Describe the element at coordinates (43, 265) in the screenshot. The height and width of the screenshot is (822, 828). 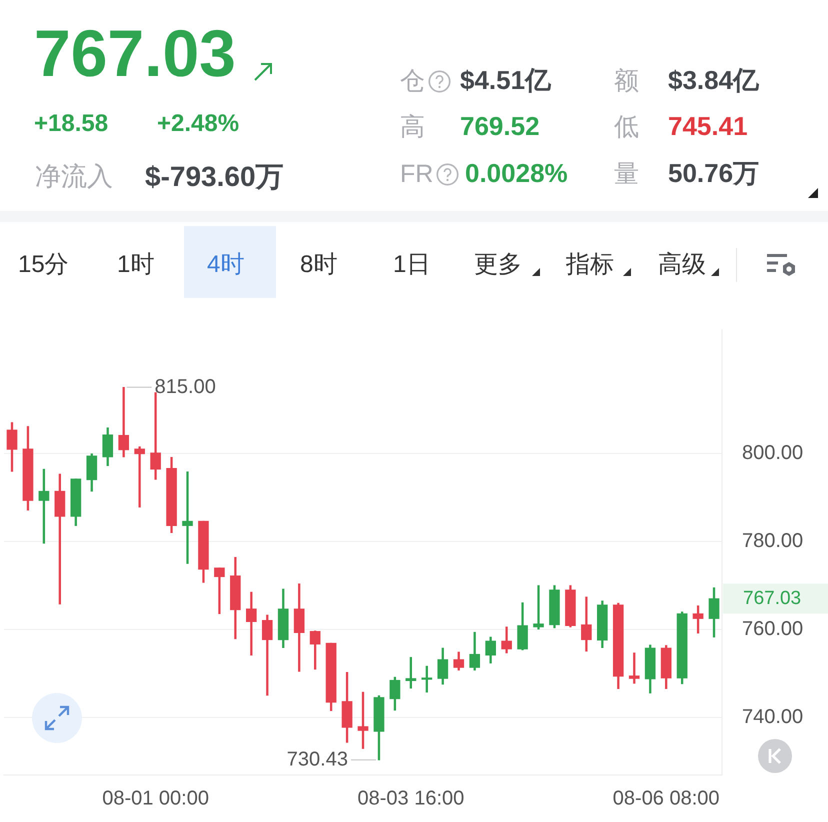
I see `text: 15分` at that location.